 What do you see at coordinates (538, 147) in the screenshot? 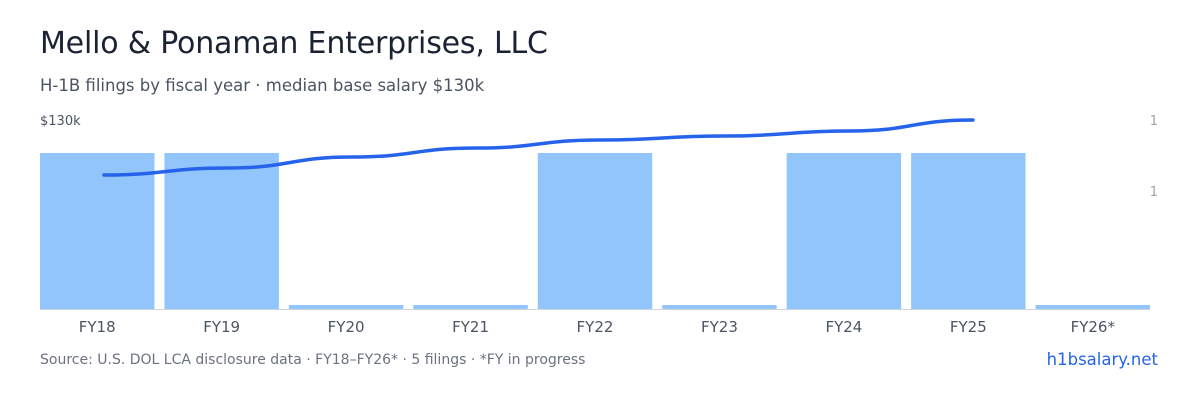
I see `salary-trend-line` at bounding box center [538, 147].